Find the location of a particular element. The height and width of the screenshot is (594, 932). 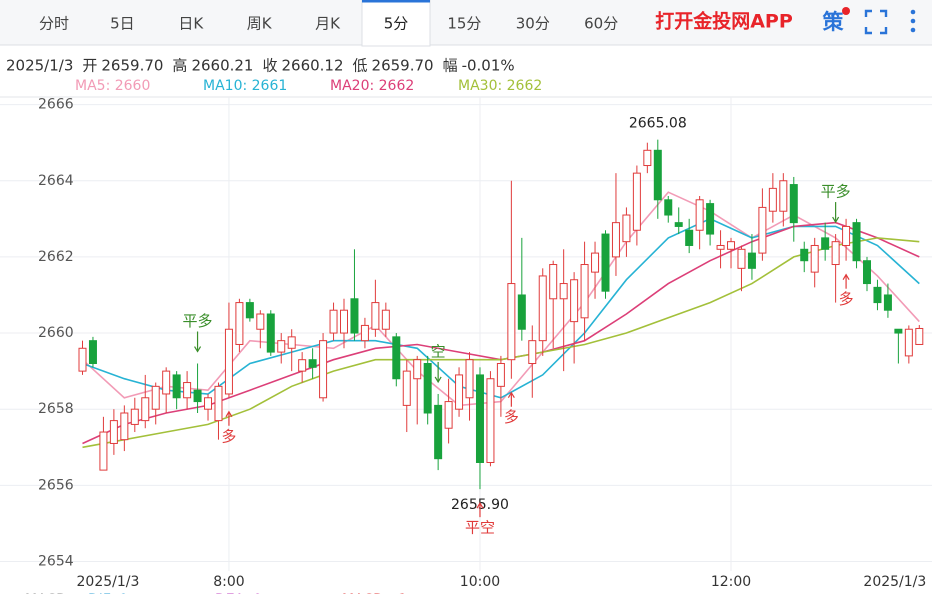

tab: 分时 is located at coordinates (54, 24).